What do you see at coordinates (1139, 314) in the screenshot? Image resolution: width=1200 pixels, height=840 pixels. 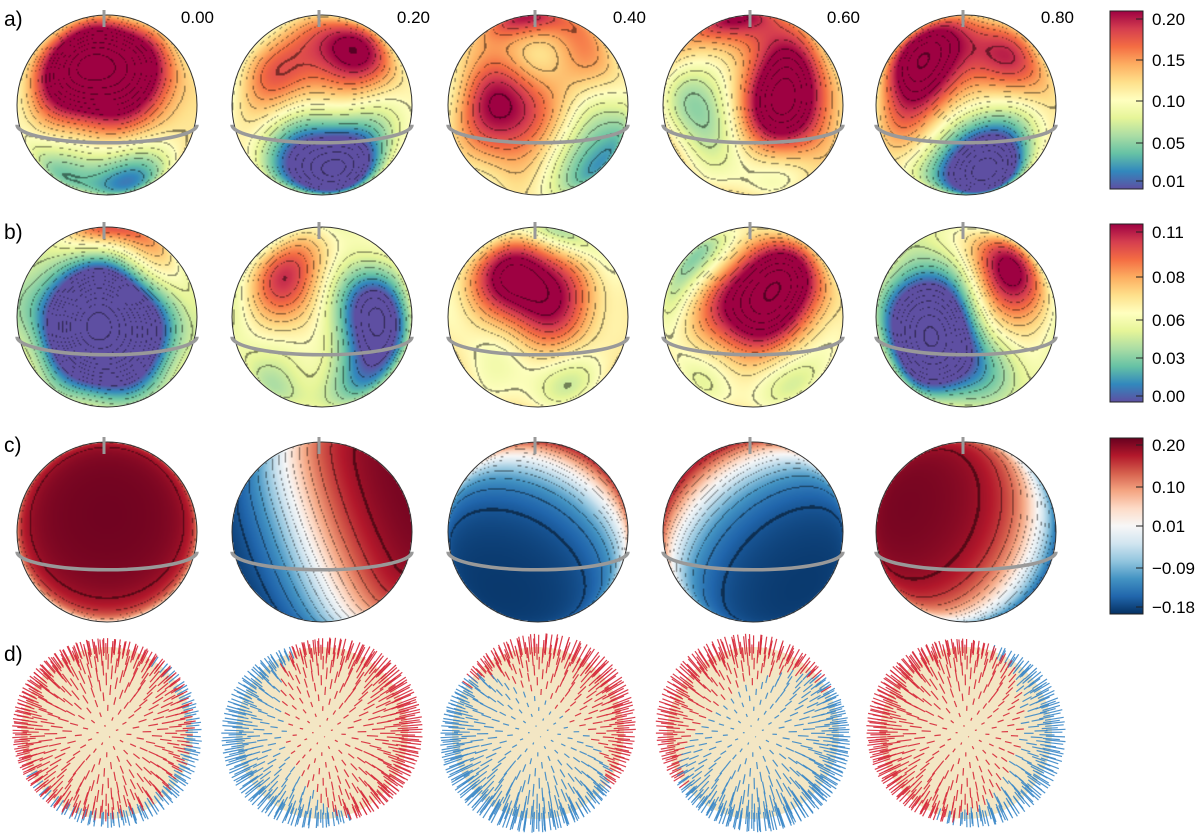 I see `colorbar-b-ticks` at bounding box center [1139, 314].